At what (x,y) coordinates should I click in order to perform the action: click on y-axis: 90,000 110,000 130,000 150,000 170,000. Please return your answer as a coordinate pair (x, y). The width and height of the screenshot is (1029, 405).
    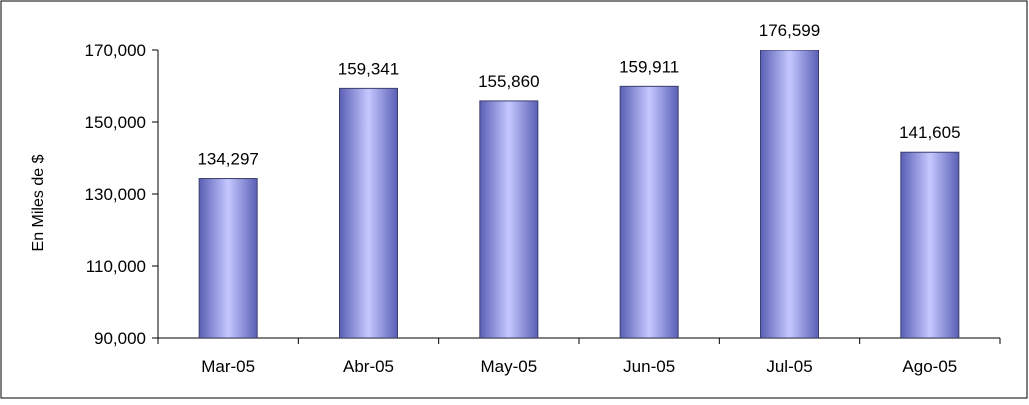
    Looking at the image, I should click on (122, 194).